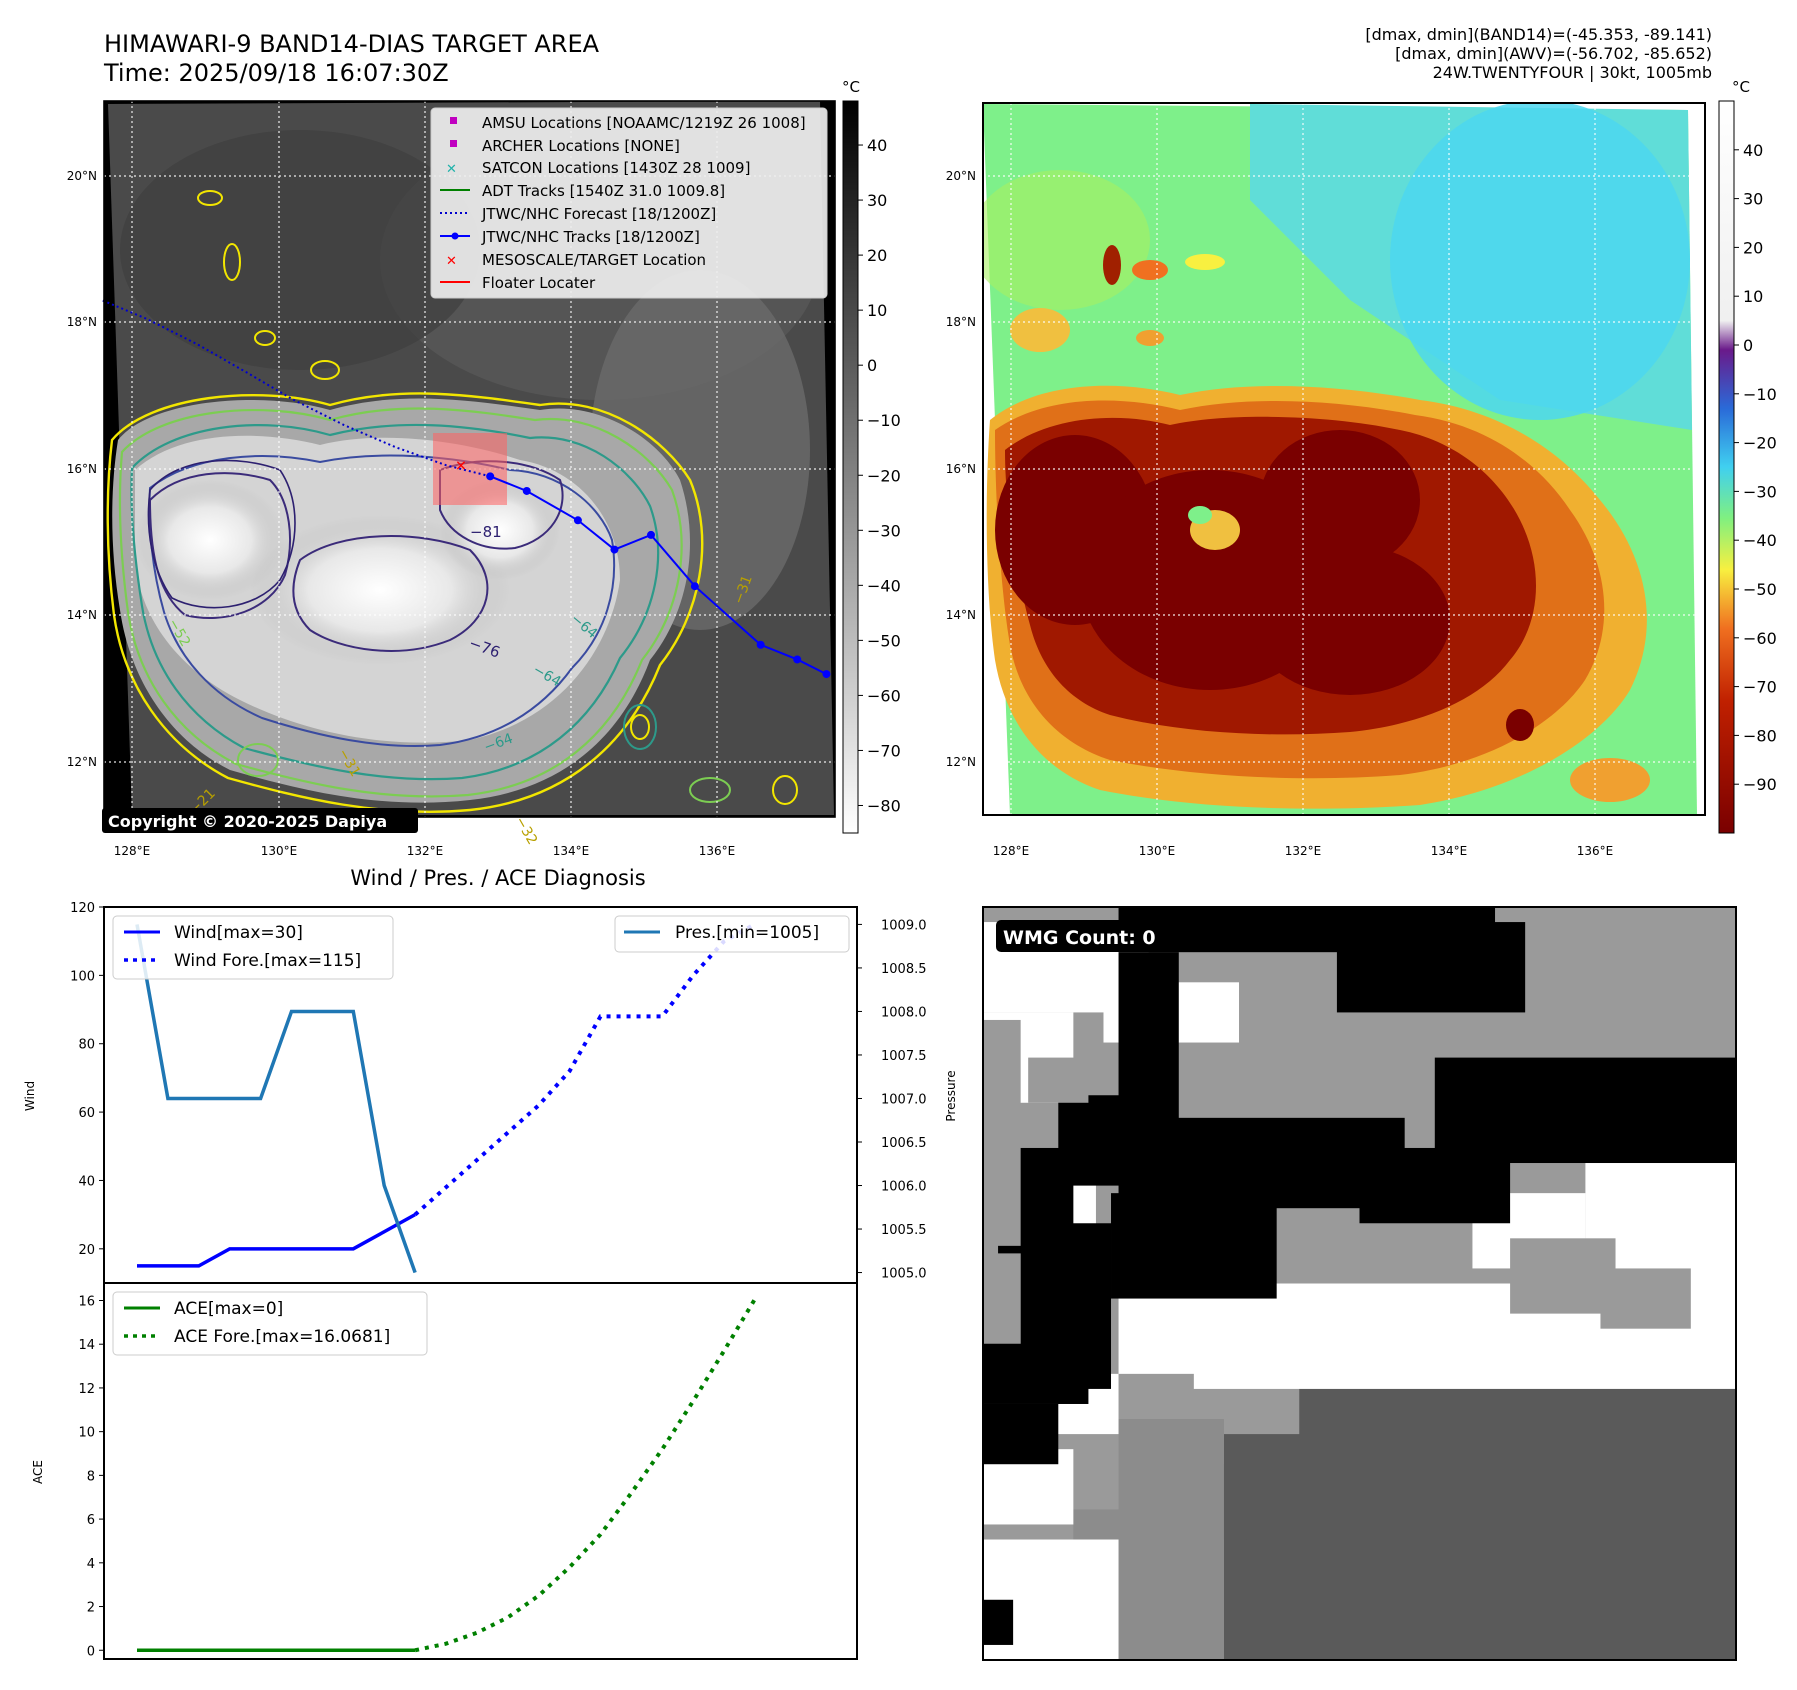 The image size is (1797, 1690). What do you see at coordinates (1760, 540) in the screenshot?
I see `colorbar-tick-label: −40` at bounding box center [1760, 540].